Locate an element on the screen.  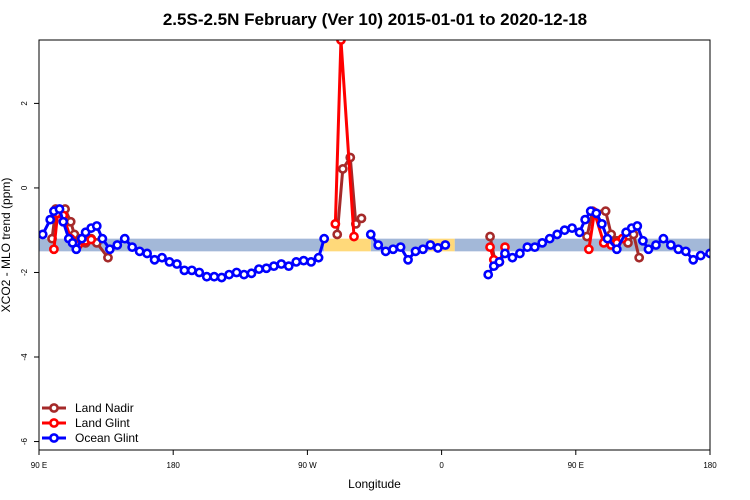
legend-label-1: Land Glint is located at coordinates (102, 423).